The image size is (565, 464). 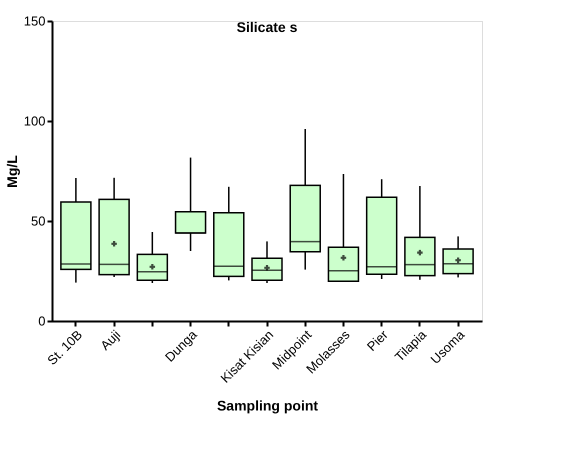 I want to click on chart-title: Silicate s, so click(x=267, y=27).